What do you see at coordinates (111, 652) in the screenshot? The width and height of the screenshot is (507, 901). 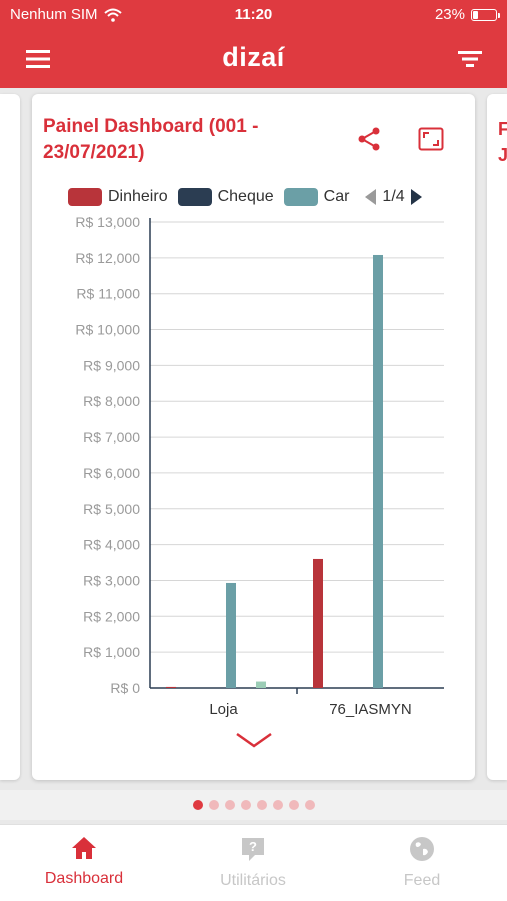 I see `y-tick-label: R$ 1,000` at bounding box center [111, 652].